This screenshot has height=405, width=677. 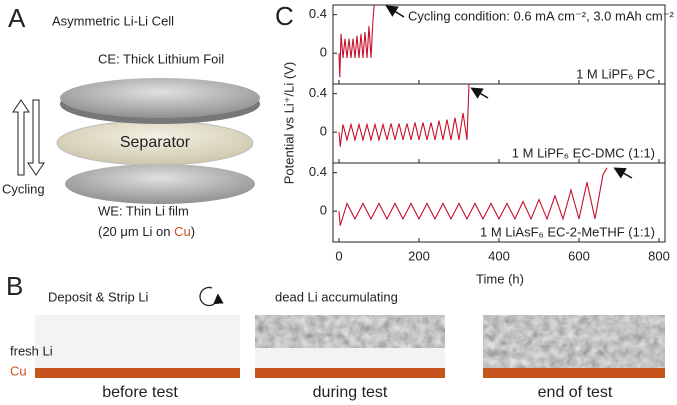 What do you see at coordinates (499, 255) in the screenshot?
I see `x-tick-label: 400` at bounding box center [499, 255].